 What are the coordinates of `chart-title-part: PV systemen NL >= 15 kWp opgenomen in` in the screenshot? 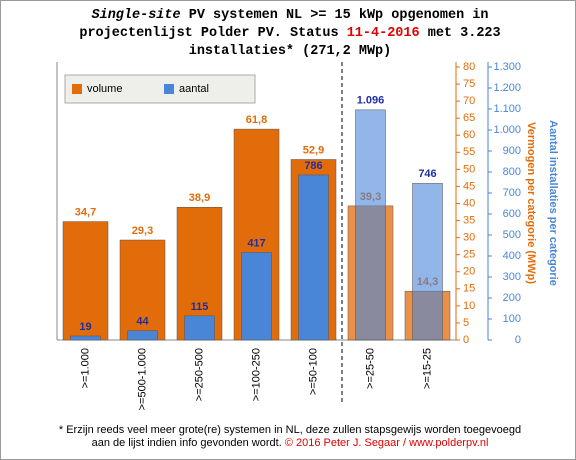 It's located at (335, 15).